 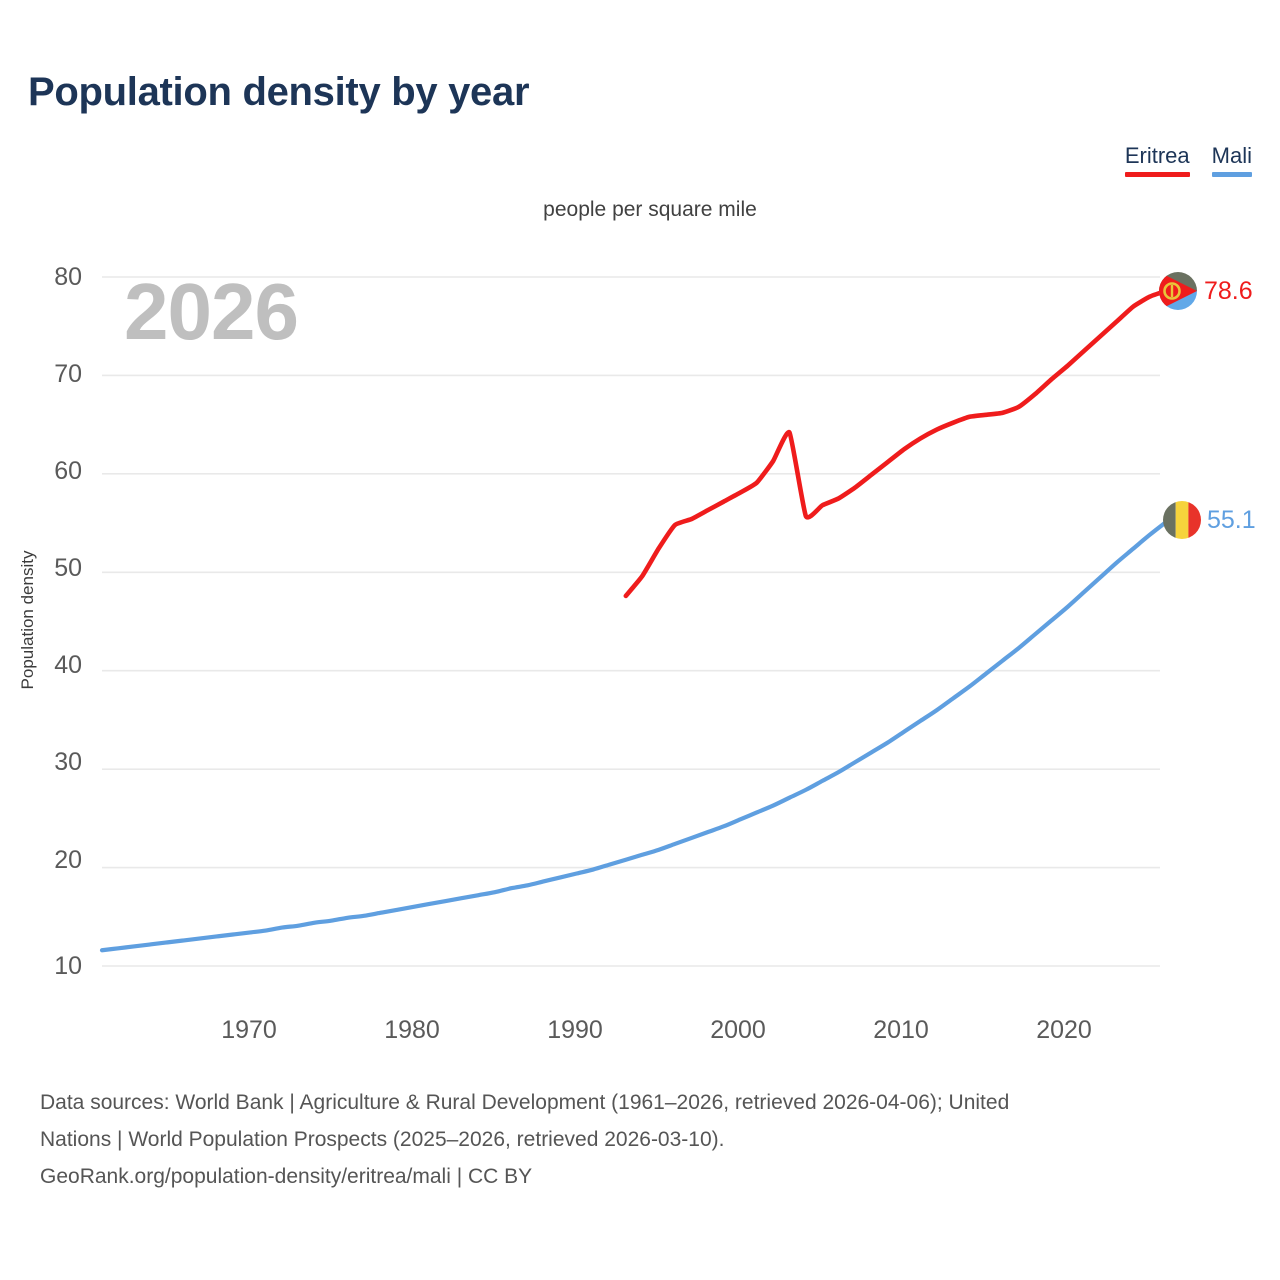 What do you see at coordinates (650, 209) in the screenshot?
I see `chart-subtitle: people per square mile` at bounding box center [650, 209].